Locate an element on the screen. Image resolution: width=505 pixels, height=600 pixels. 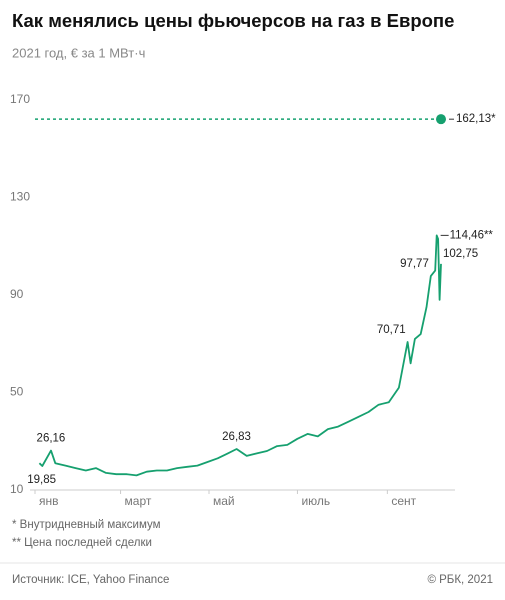
y-tick-label: 170 is located at coordinates (20, 99).